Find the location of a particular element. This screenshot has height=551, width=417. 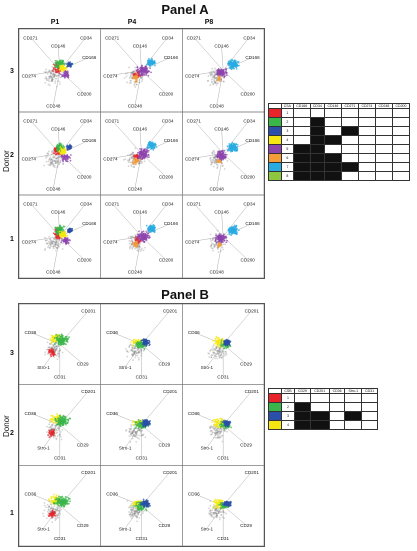

panel-a-key-row-label: 2 is located at coordinates (288, 122).